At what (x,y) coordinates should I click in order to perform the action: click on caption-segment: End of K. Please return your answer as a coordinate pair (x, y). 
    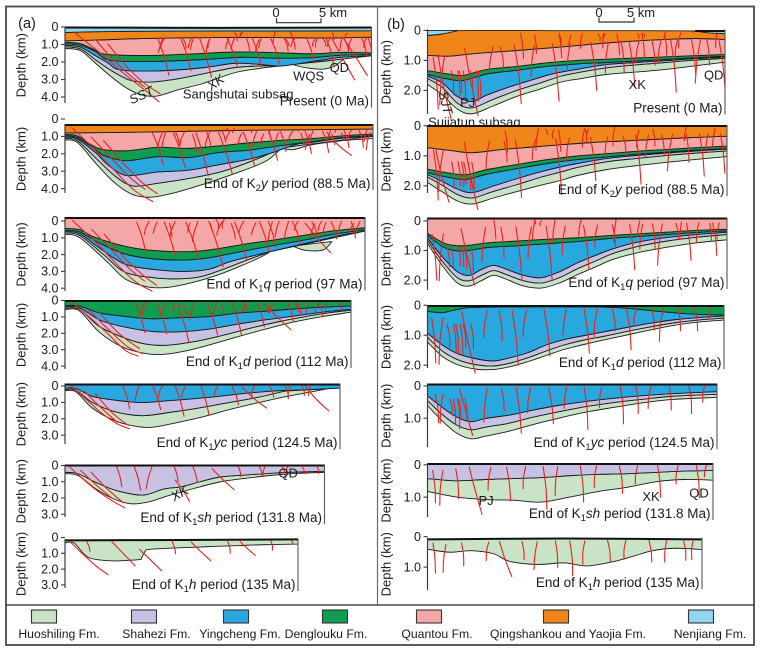
    Looking at the image, I should click on (166, 517).